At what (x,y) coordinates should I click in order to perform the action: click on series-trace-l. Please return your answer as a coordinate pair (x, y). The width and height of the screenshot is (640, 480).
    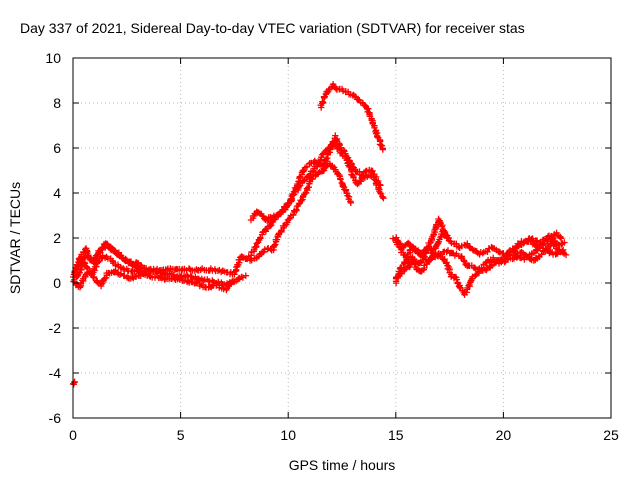
    Looking at the image, I should click on (421, 254).